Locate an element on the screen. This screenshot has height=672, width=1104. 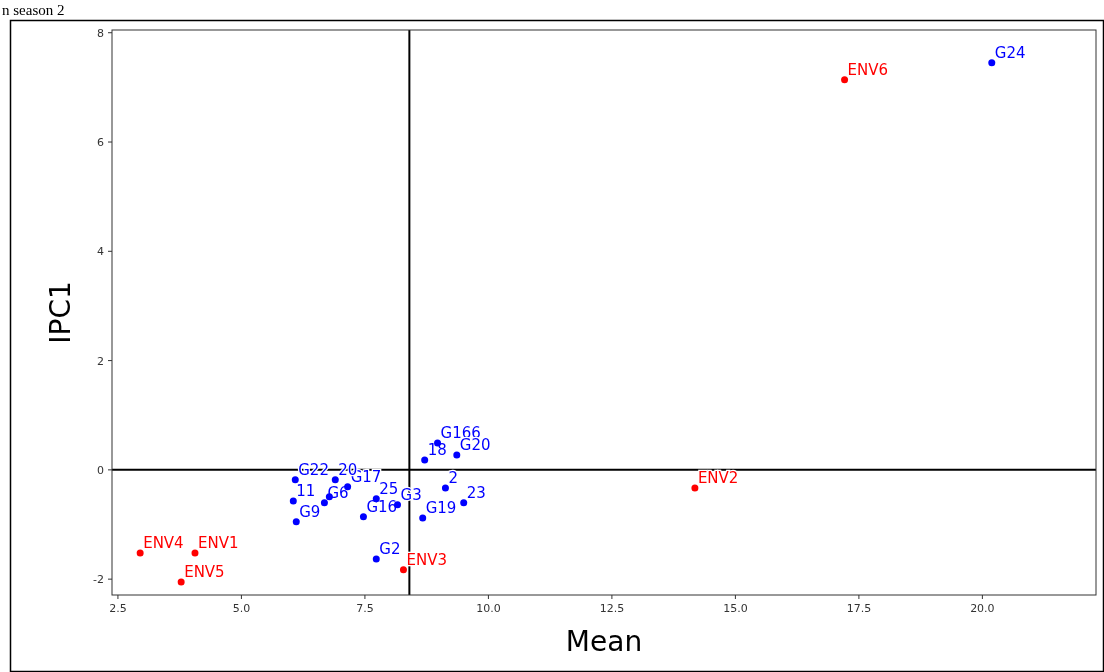
x-tick-label: 15.0 is located at coordinates (735, 608).